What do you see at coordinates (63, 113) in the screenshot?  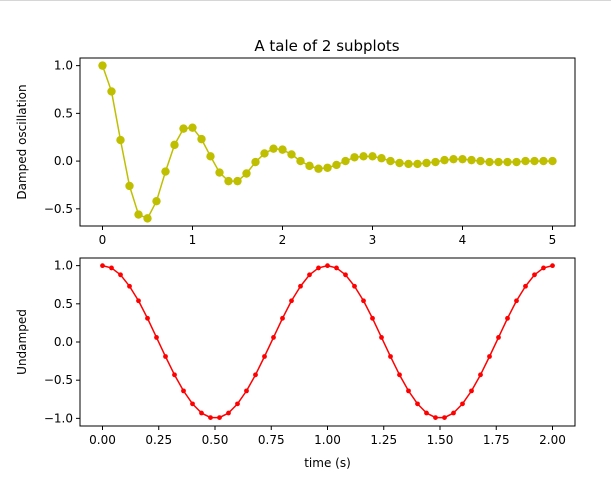 I see `top-y-tick-label: 0.5` at bounding box center [63, 113].